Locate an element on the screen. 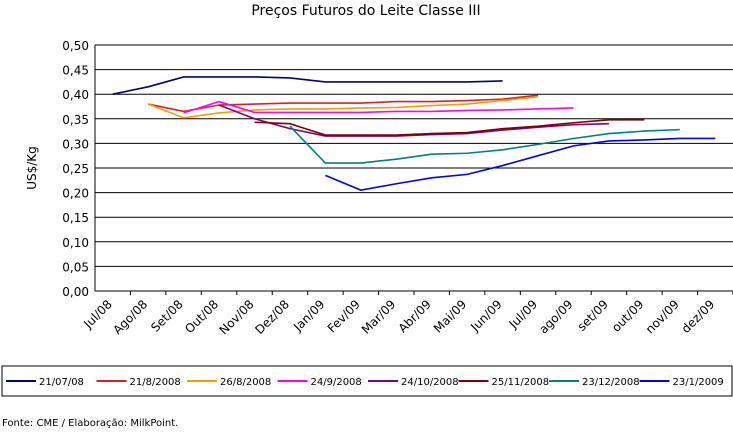  y-tick-label: 0,45 is located at coordinates (75, 71).